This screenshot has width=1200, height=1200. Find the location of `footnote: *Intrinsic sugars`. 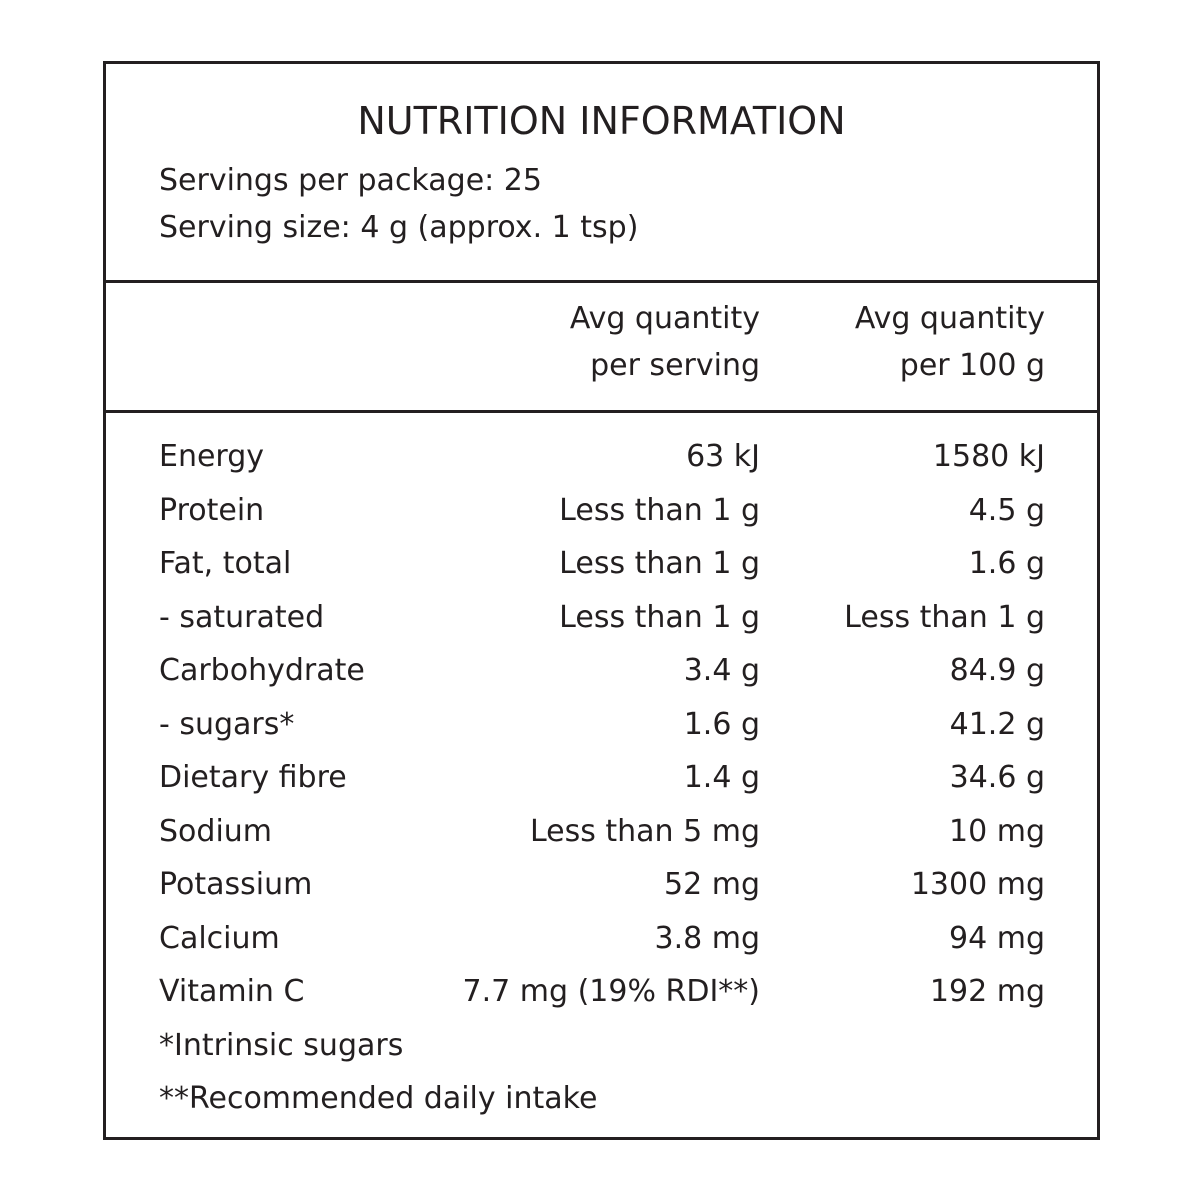

footnote: *Intrinsic sugars is located at coordinates (281, 1045).